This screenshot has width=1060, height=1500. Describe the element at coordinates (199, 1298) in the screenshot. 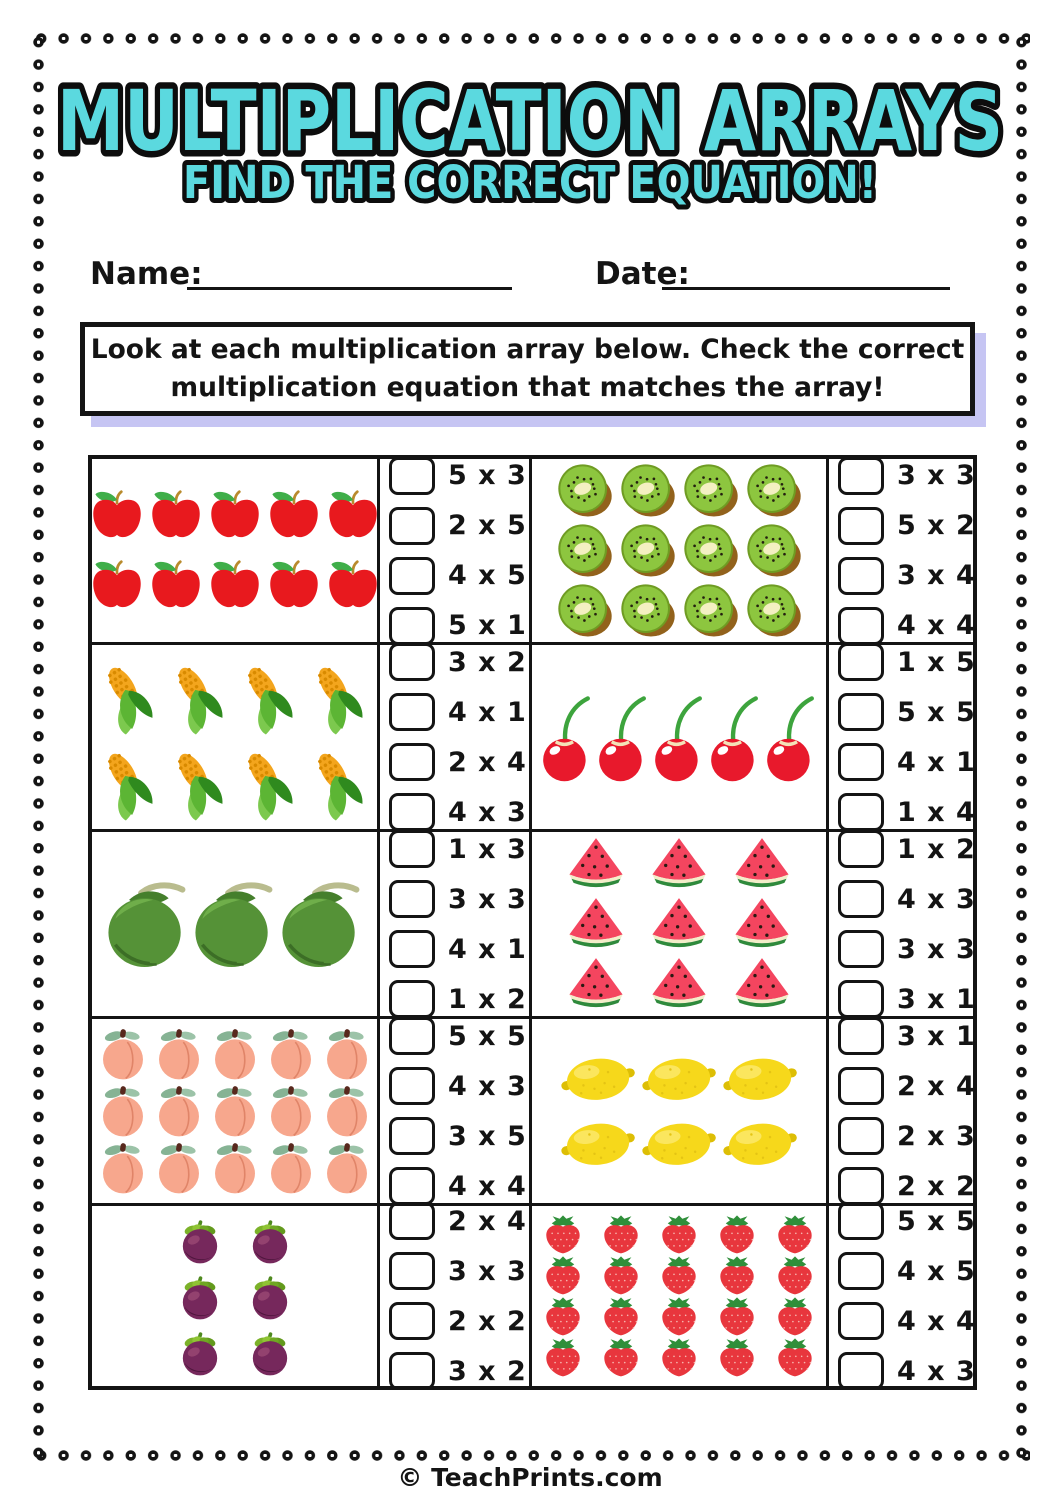

I see `mangosteen-icon` at that location.